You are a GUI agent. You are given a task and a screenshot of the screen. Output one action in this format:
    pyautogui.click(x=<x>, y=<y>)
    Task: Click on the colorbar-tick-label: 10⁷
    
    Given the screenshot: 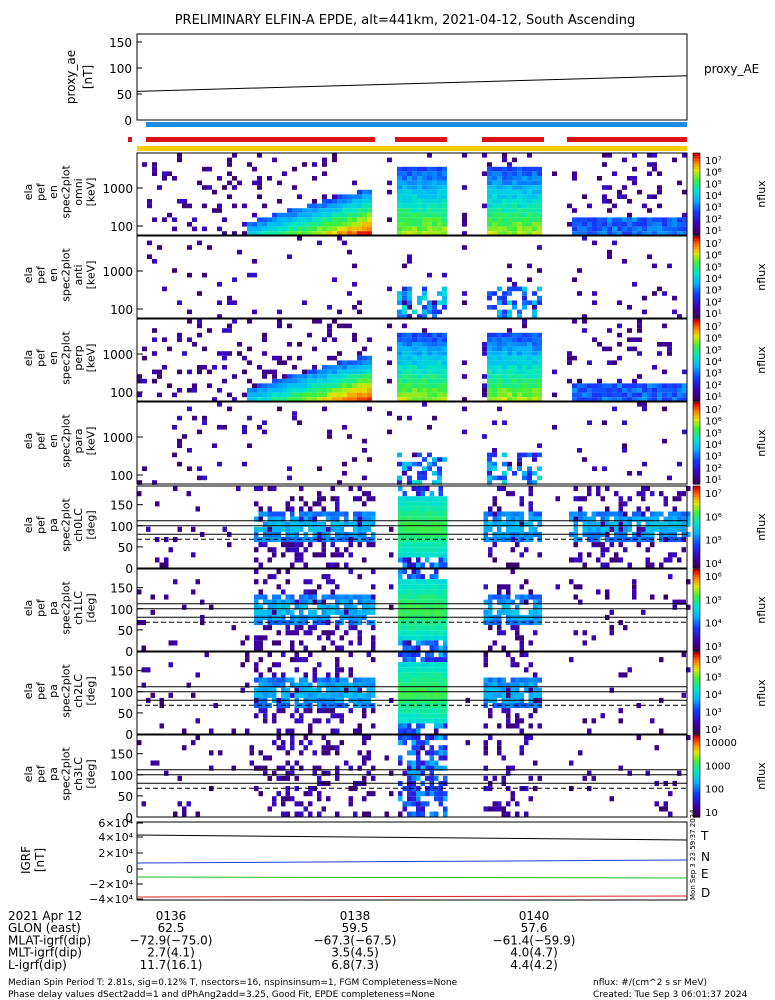 What is the action you would take?
    pyautogui.click(x=713, y=327)
    